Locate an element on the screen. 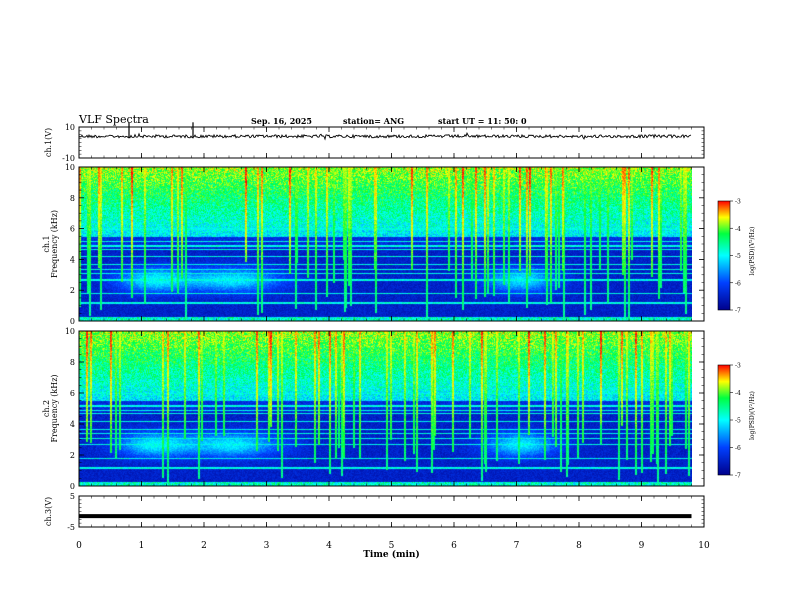  ch2-spec-name-label: ch.2 is located at coordinates (46, 408).